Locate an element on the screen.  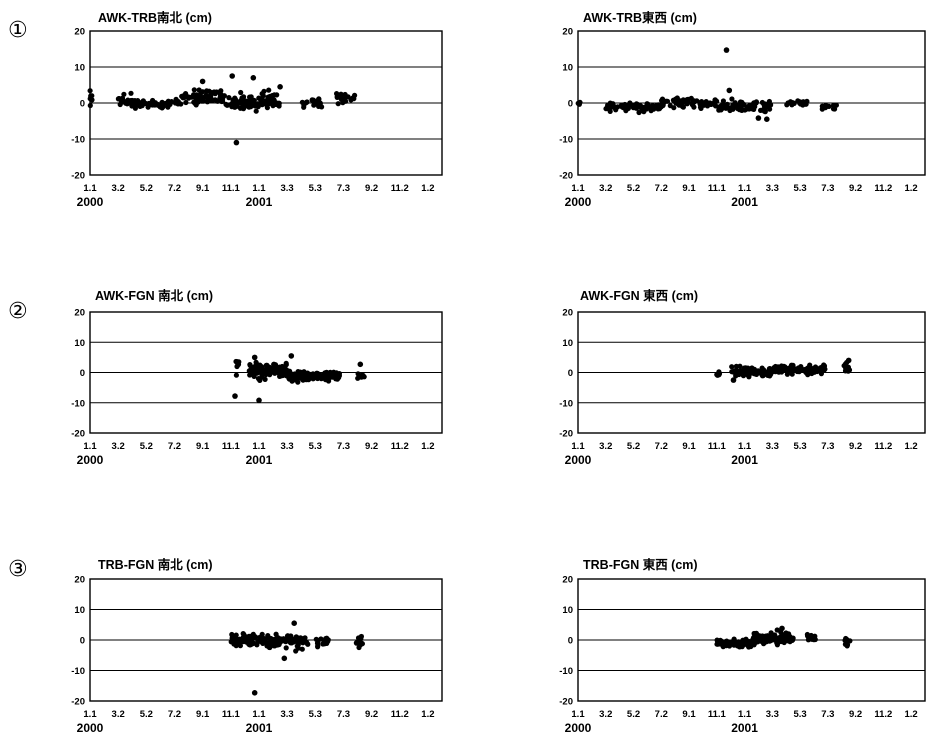
panel-number-1: ① is located at coordinates (18, 29).